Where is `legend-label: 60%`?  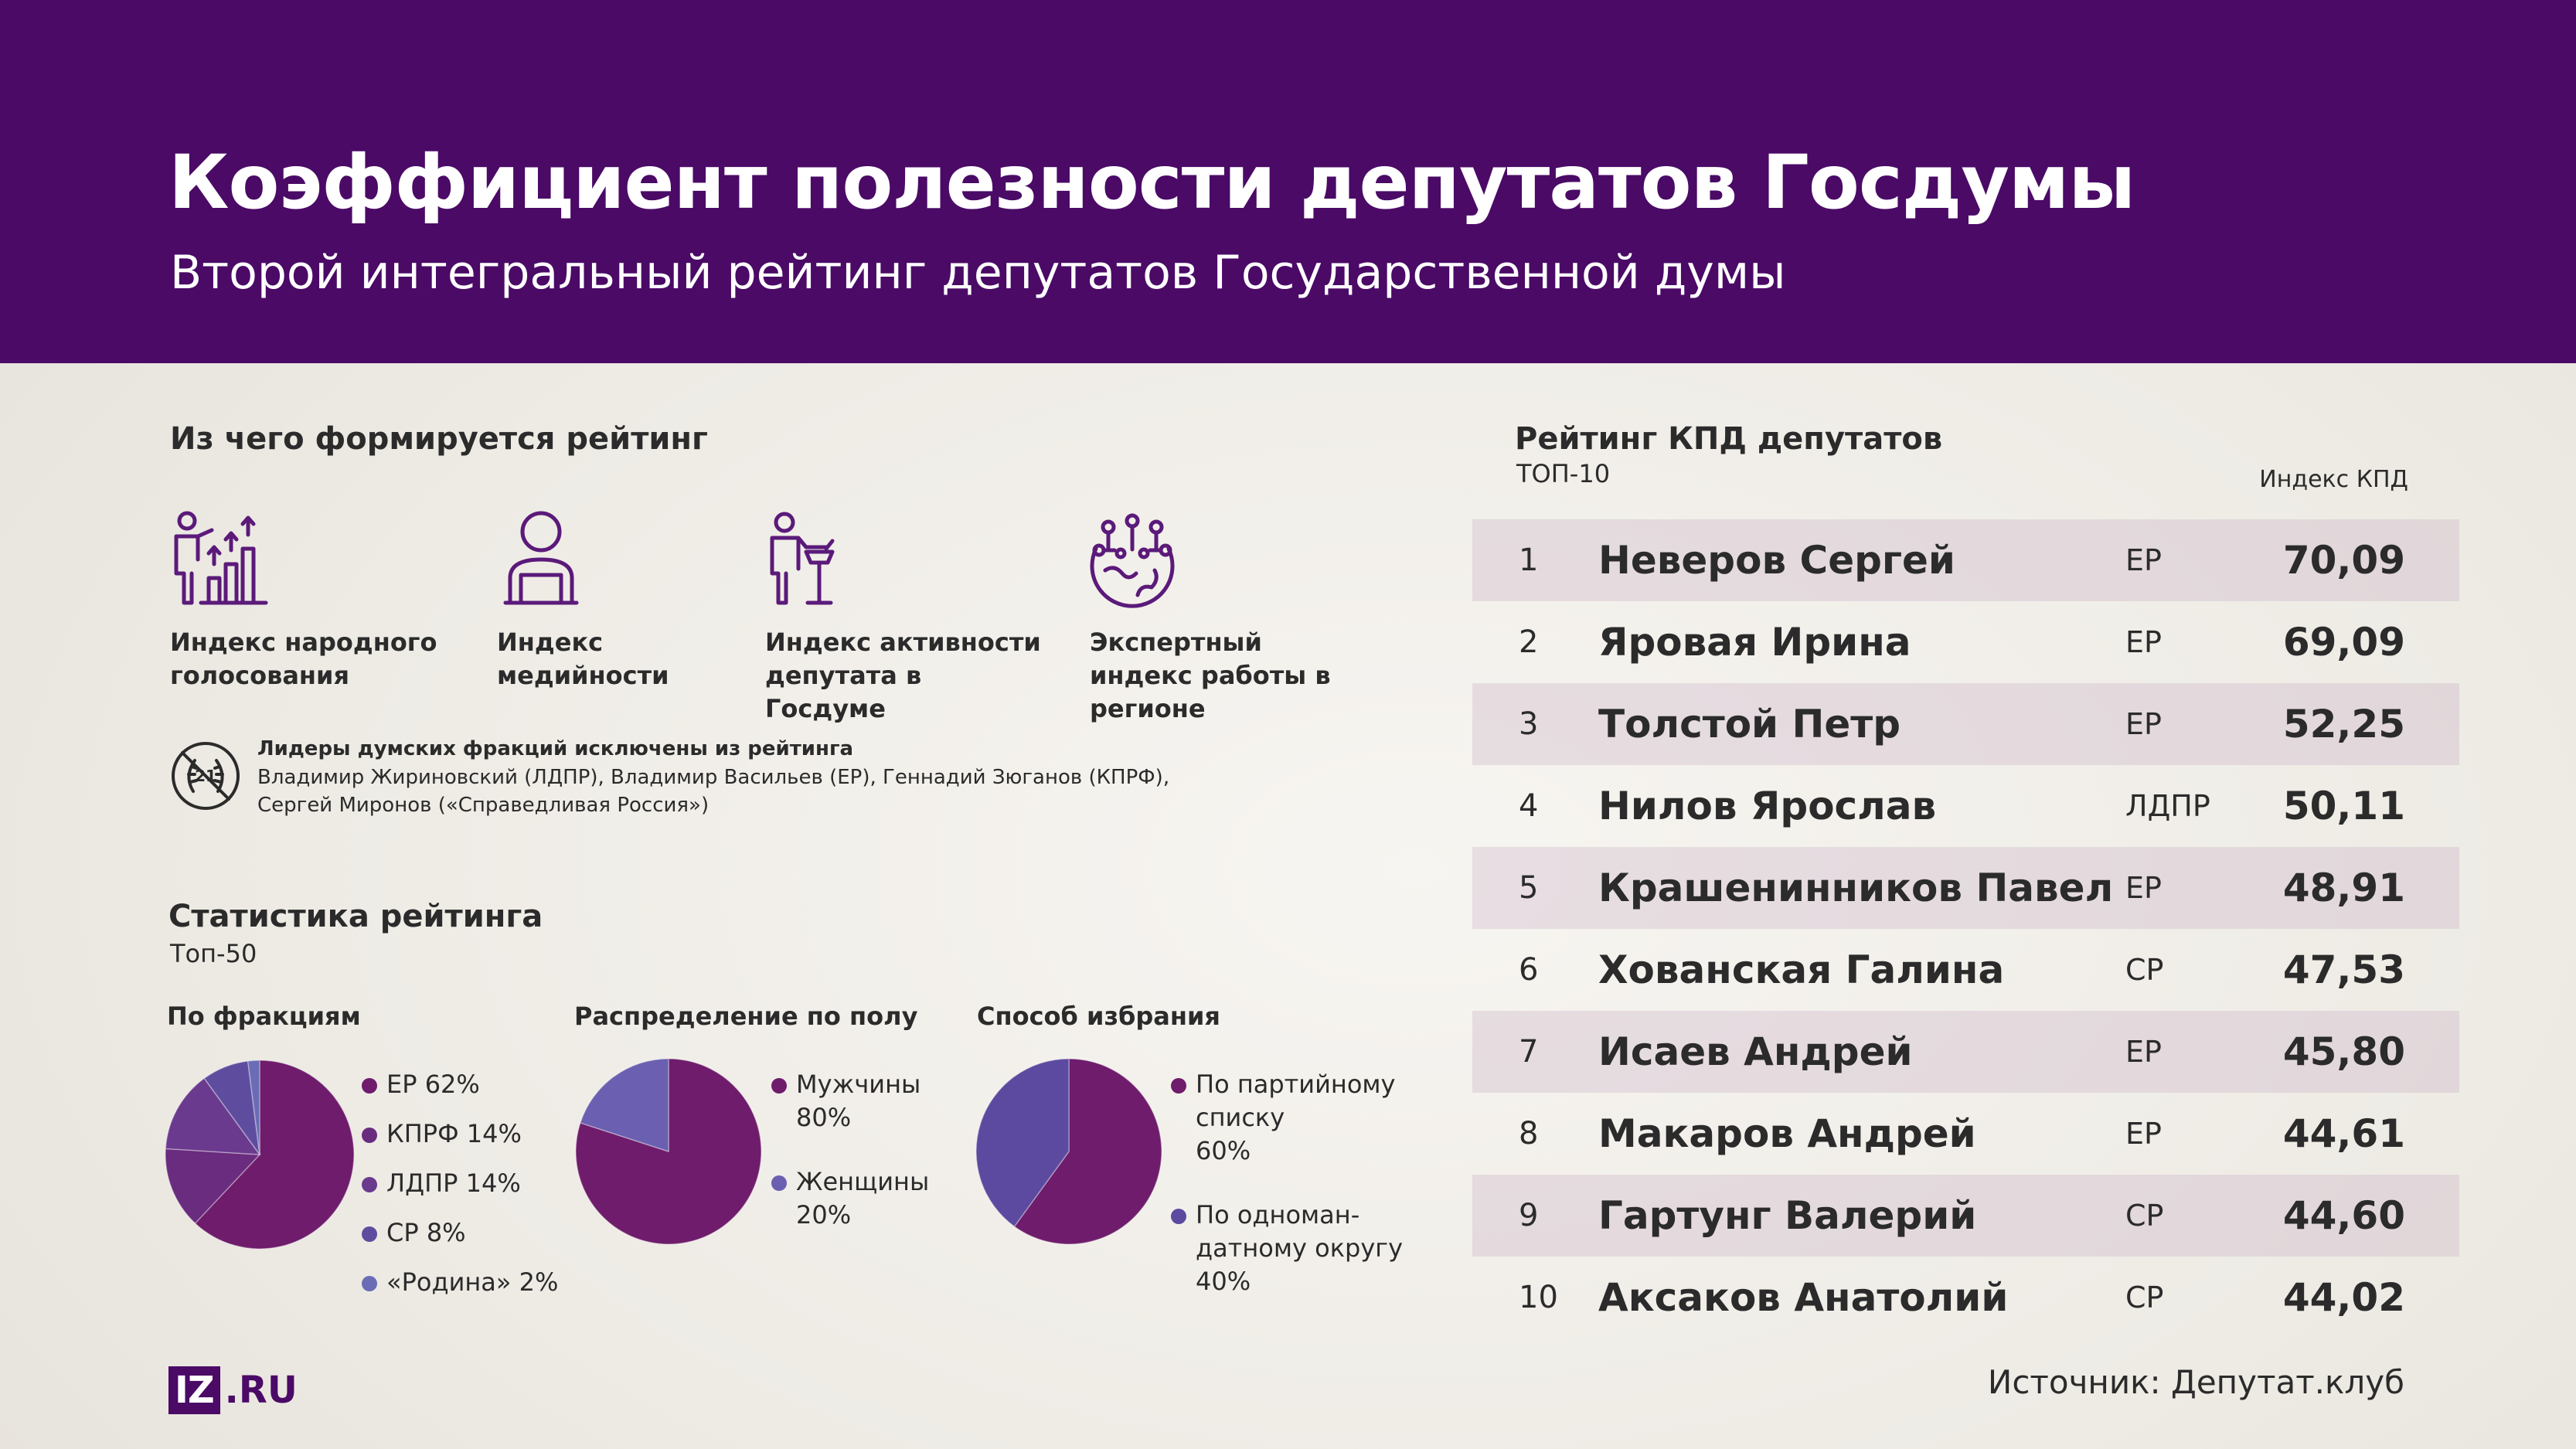
legend-label: 60% is located at coordinates (1223, 1150).